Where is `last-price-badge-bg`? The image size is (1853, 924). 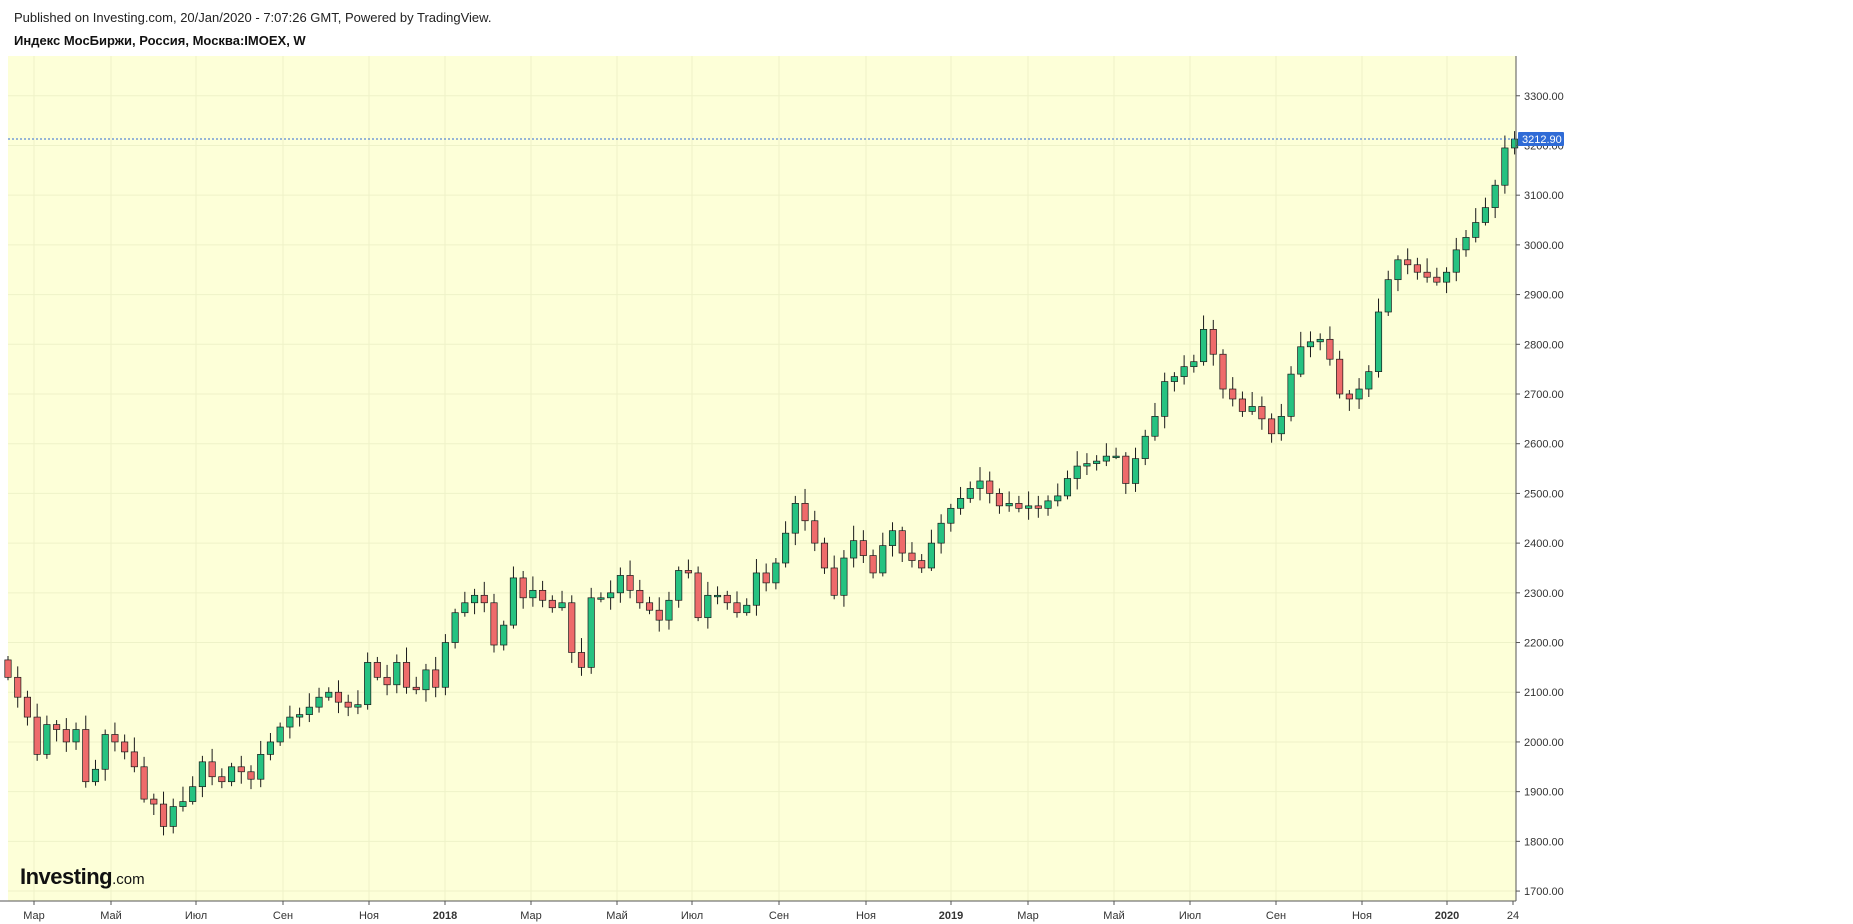 last-price-badge-bg is located at coordinates (1541, 139).